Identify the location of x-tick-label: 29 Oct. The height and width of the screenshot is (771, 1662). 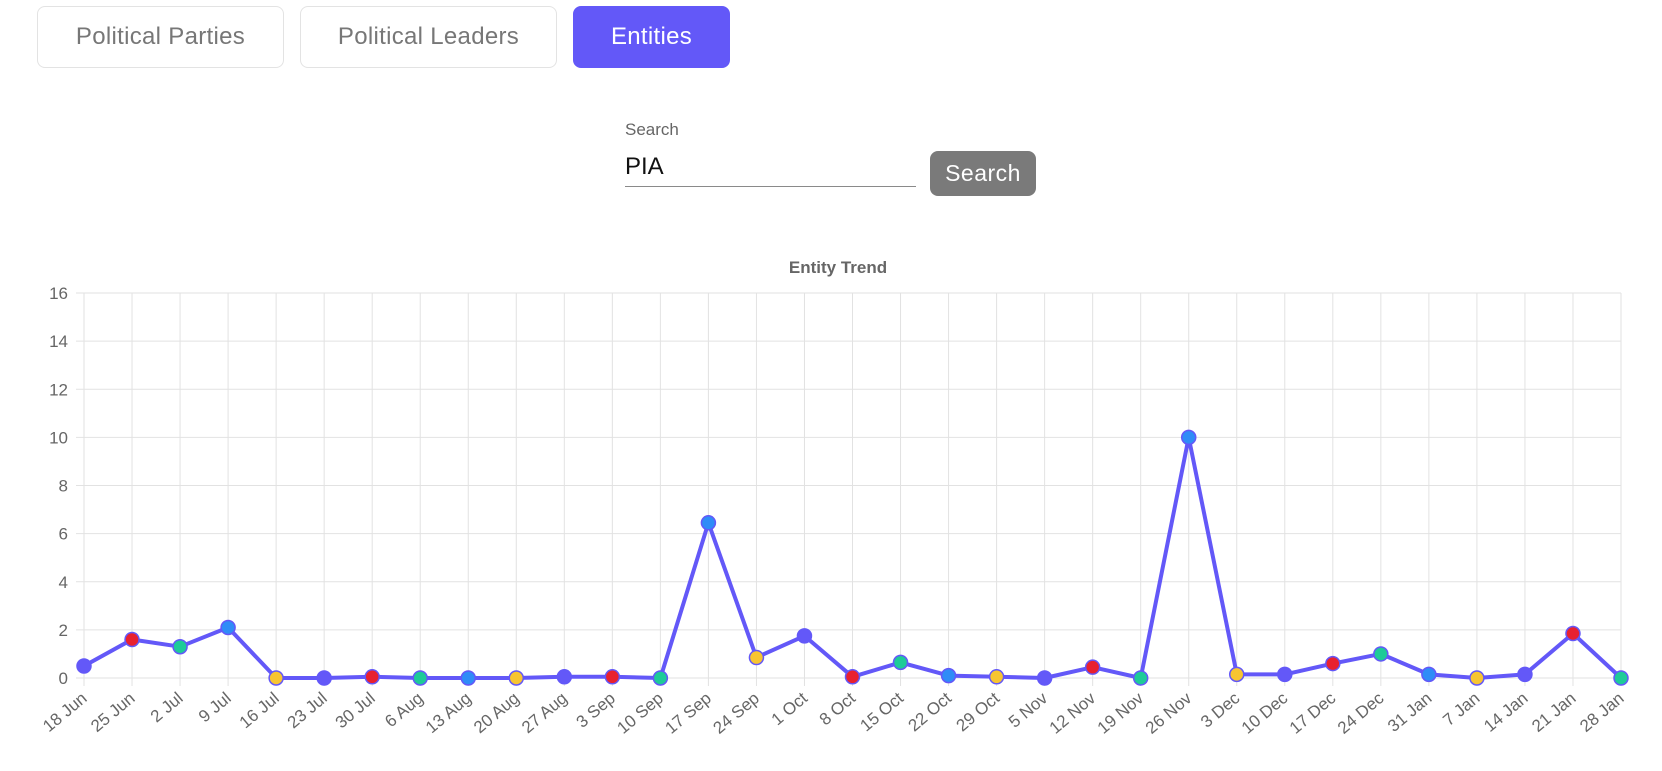
(978, 711).